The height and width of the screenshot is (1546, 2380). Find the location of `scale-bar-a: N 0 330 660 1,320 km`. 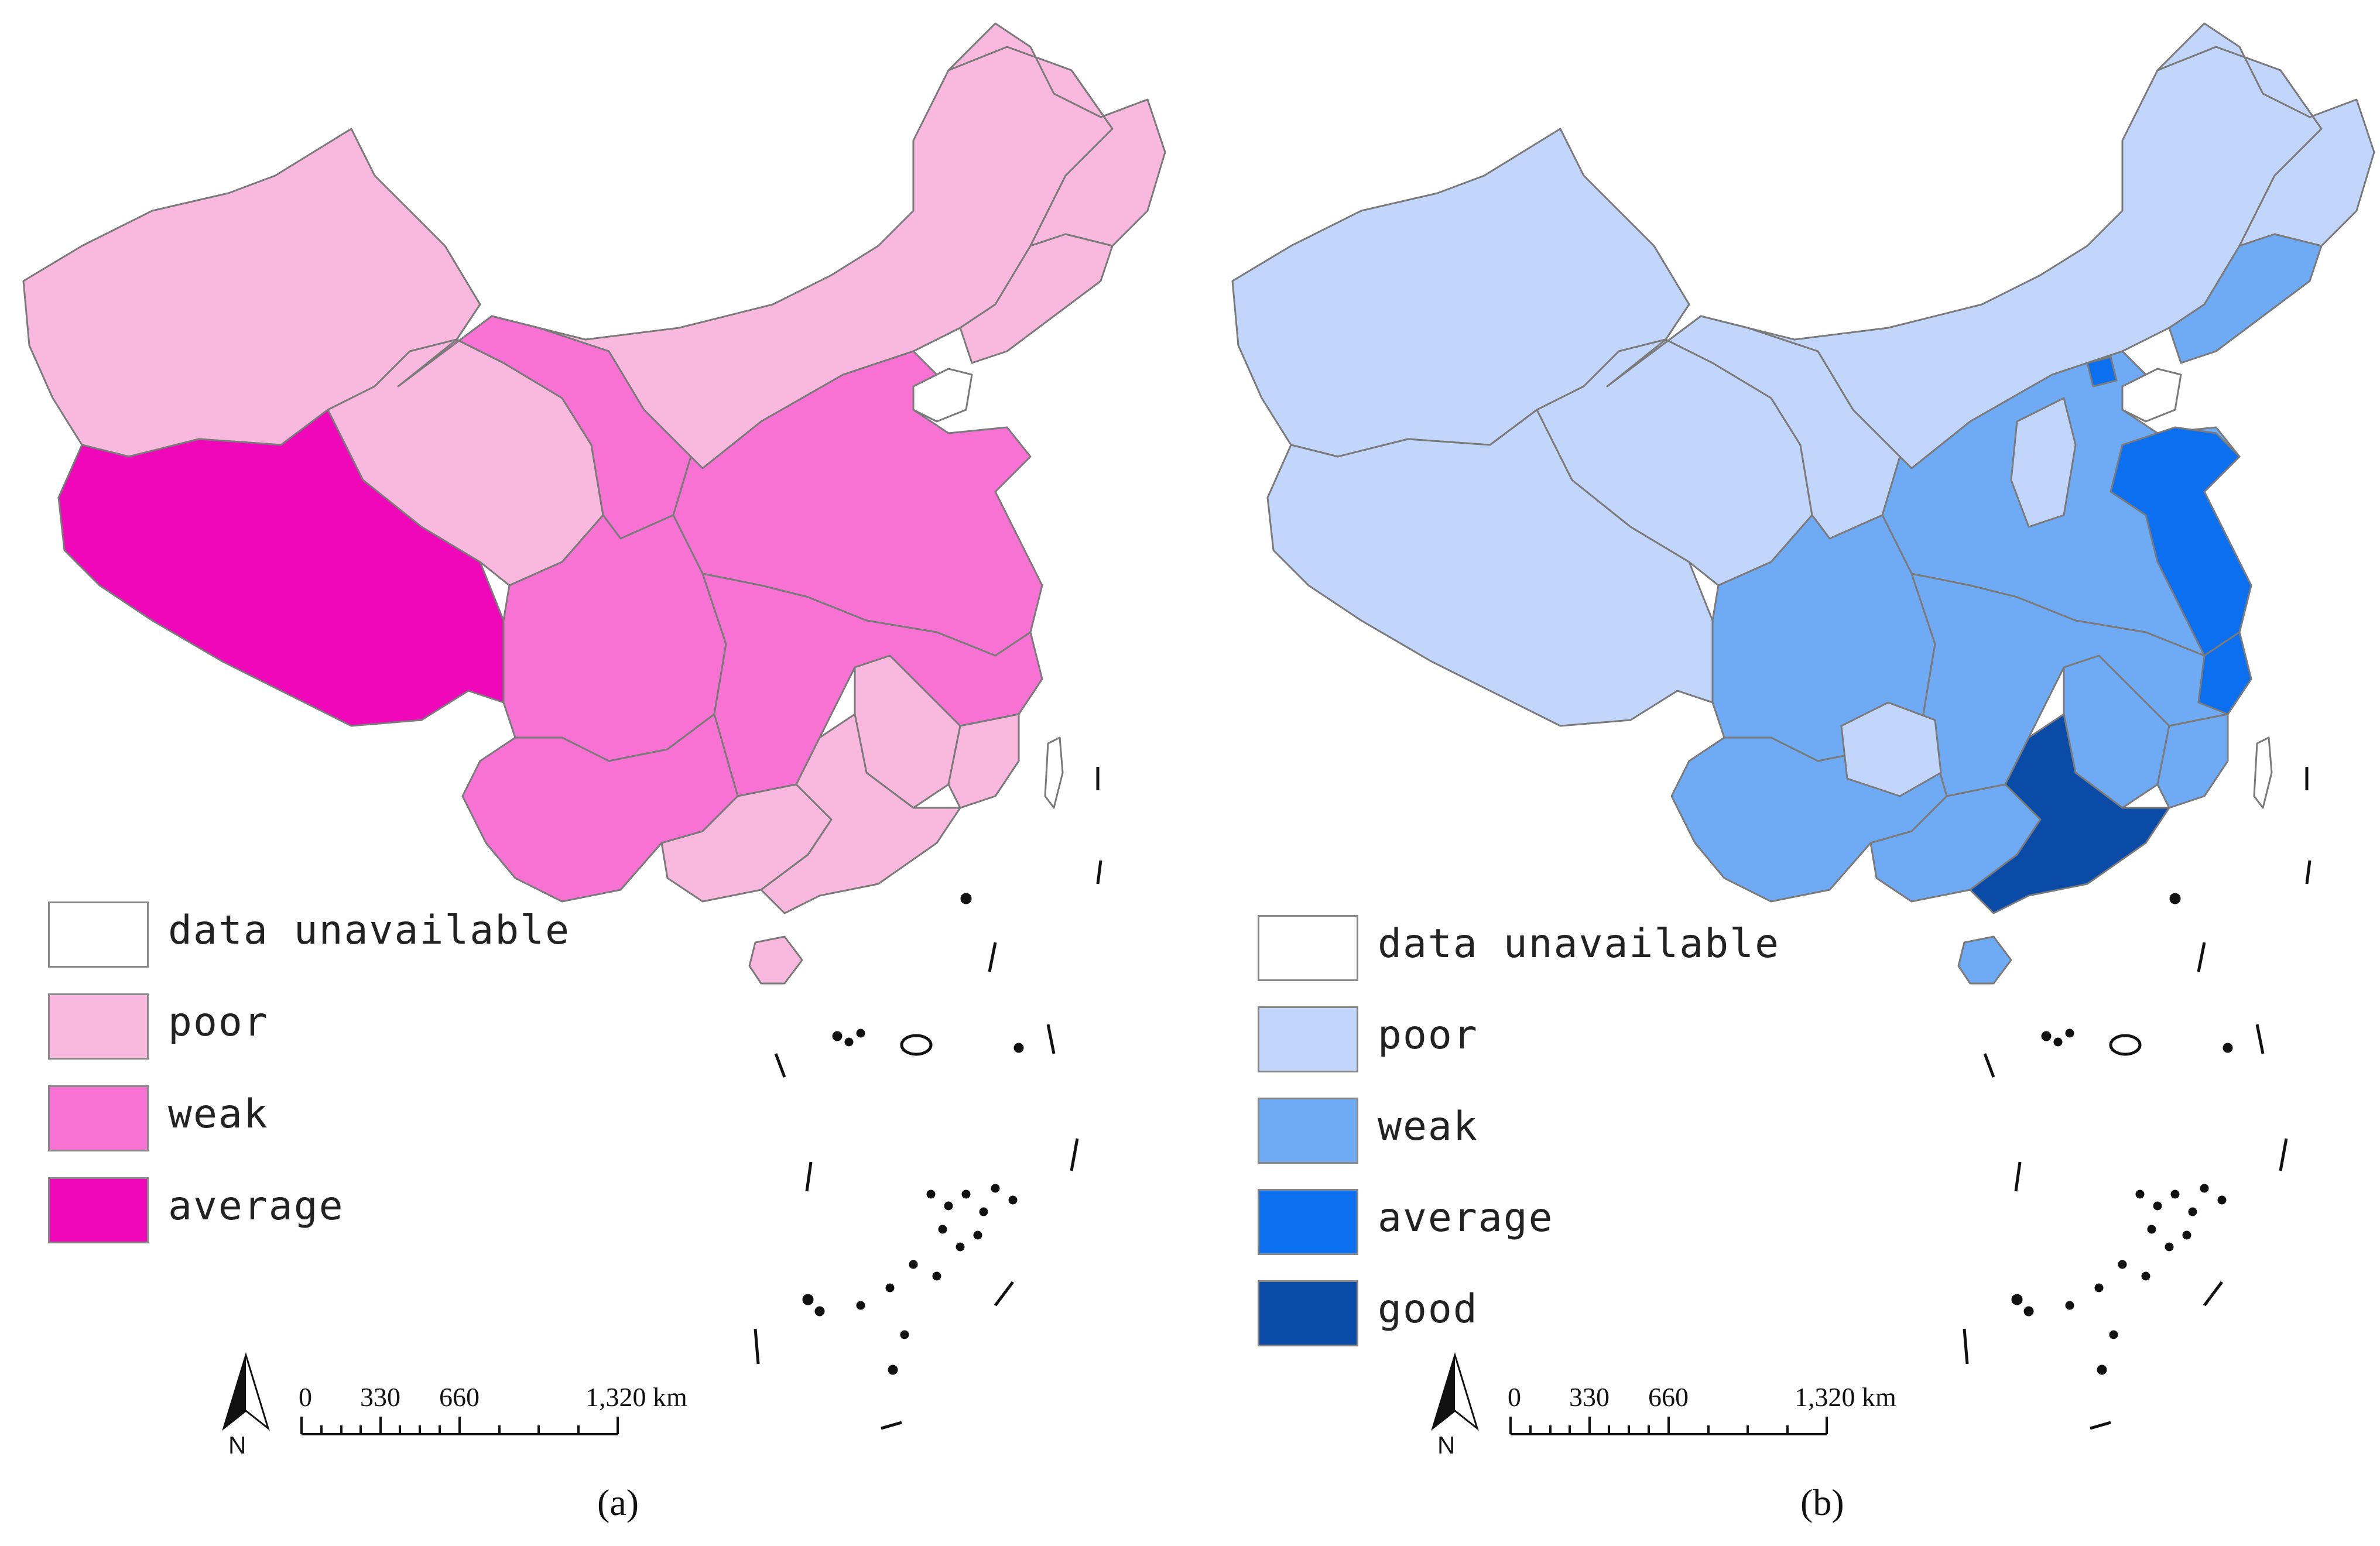

scale-bar-a: N 0 330 660 1,320 km is located at coordinates (474, 1411).